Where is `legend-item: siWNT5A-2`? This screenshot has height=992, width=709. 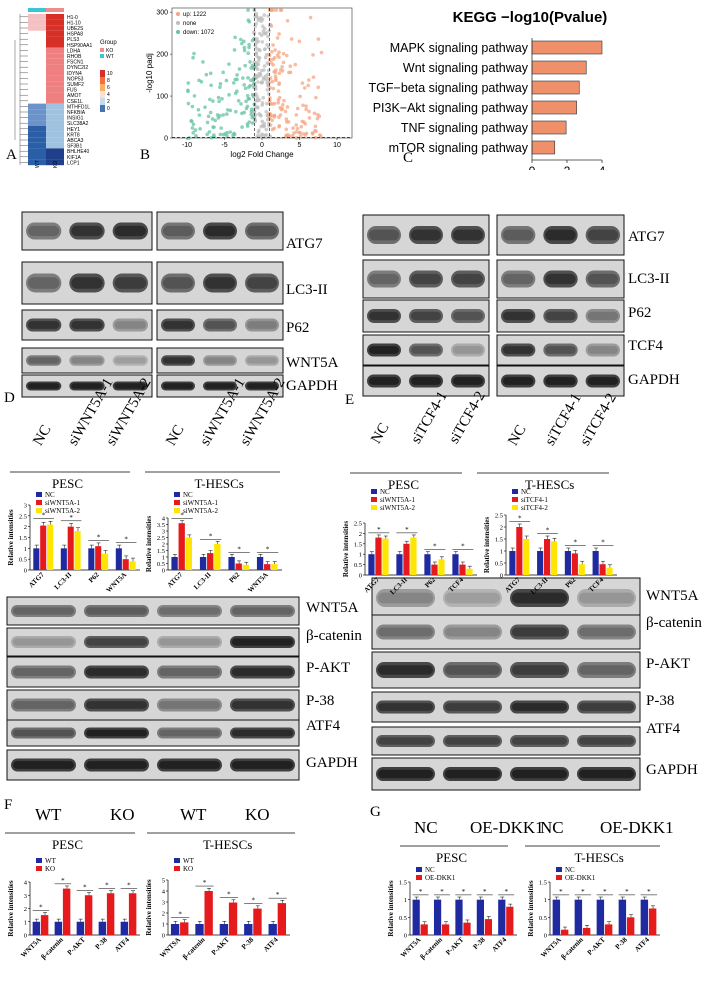
legend-item: siWNT5A-2 is located at coordinates (62, 511).